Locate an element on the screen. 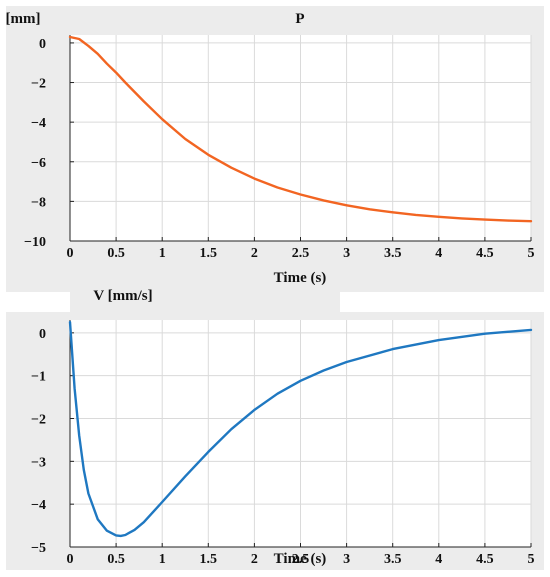 The width and height of the screenshot is (550, 577). y-axis-label-position: [mm] is located at coordinates (23, 19).